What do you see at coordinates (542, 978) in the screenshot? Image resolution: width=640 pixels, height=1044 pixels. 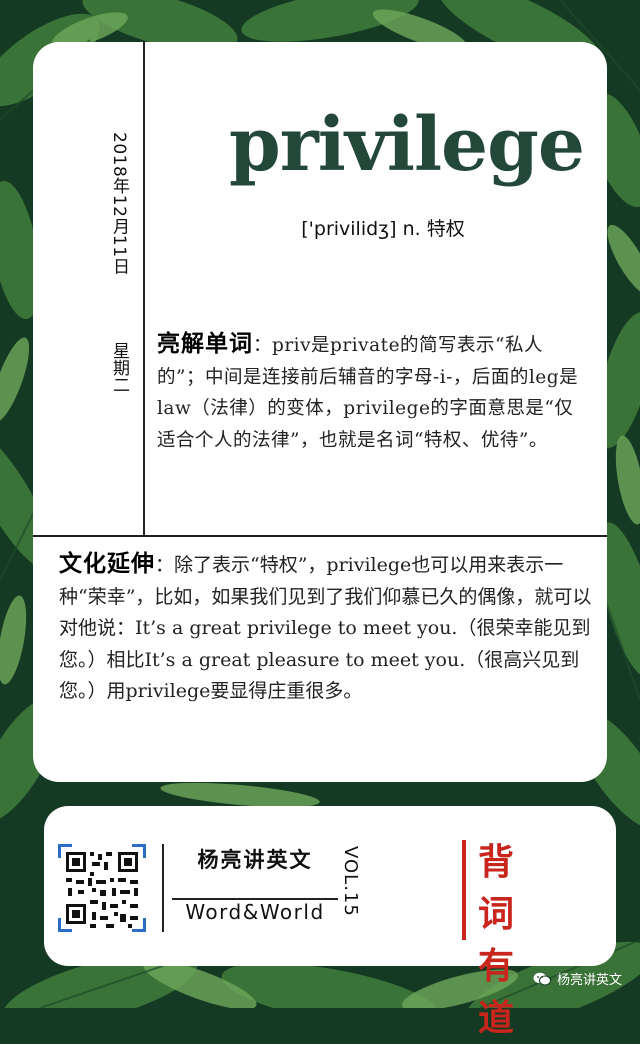 I see `wechat-icon` at bounding box center [542, 978].